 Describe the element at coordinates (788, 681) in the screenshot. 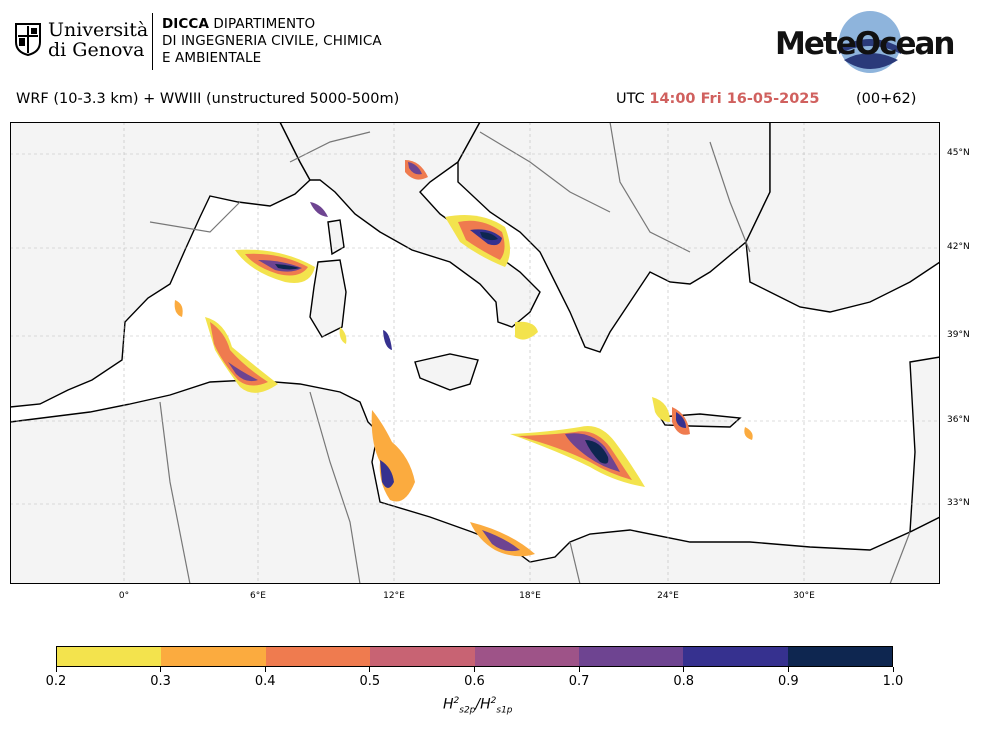

I see `colorbar-tick-label: 0.9` at that location.